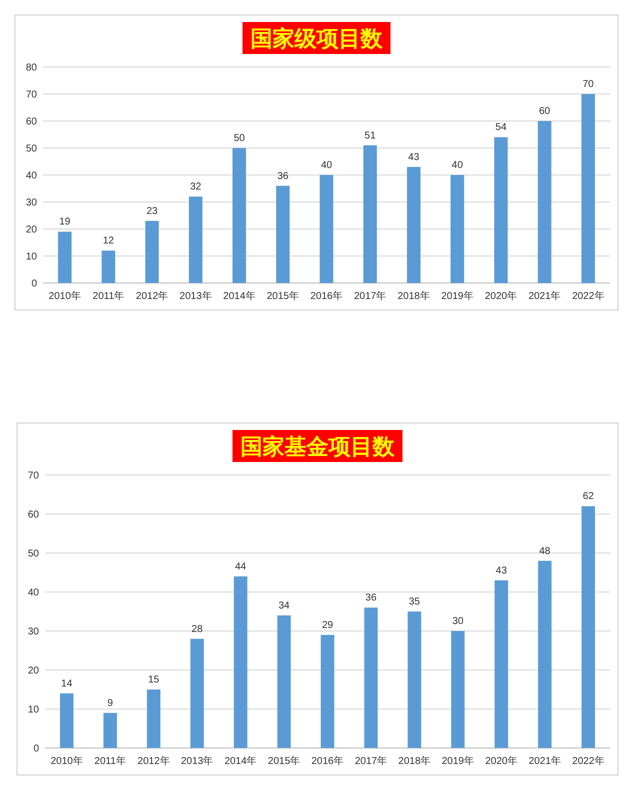 The width and height of the screenshot is (633, 795). Describe the element at coordinates (110, 703) in the screenshot. I see `data-label: 9` at that location.